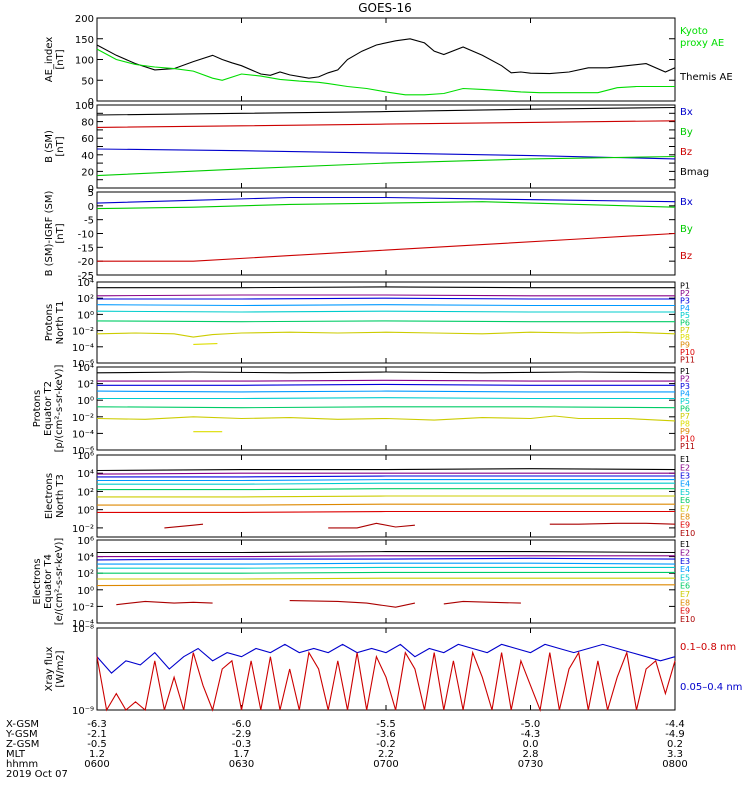 The height and width of the screenshot is (800, 750). What do you see at coordinates (87, 139) in the screenshot?
I see `y-tick-label: 60` at bounding box center [87, 139].